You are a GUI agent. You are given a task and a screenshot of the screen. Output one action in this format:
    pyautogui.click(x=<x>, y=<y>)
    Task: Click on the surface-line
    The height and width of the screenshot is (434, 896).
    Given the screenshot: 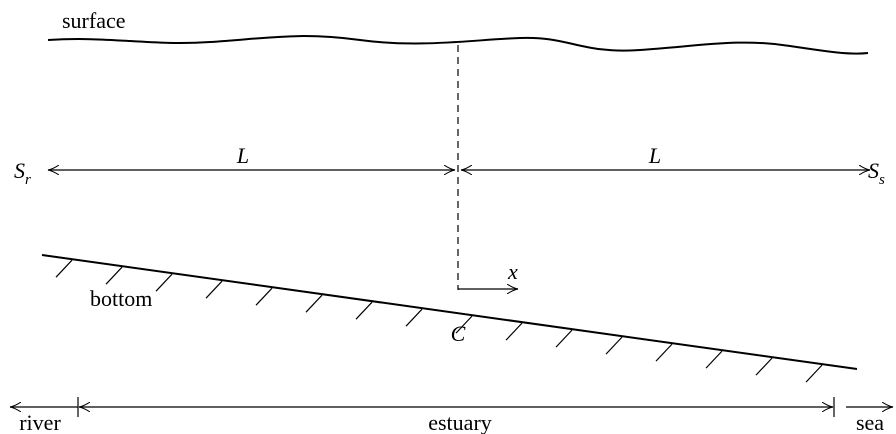 What is the action you would take?
    pyautogui.click(x=458, y=45)
    